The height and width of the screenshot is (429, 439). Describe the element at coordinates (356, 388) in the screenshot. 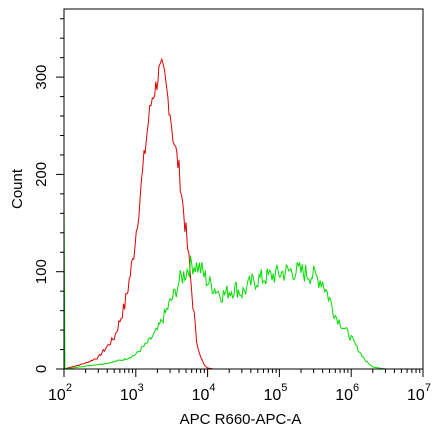

I see `x-tick-exponent: 6` at that location.